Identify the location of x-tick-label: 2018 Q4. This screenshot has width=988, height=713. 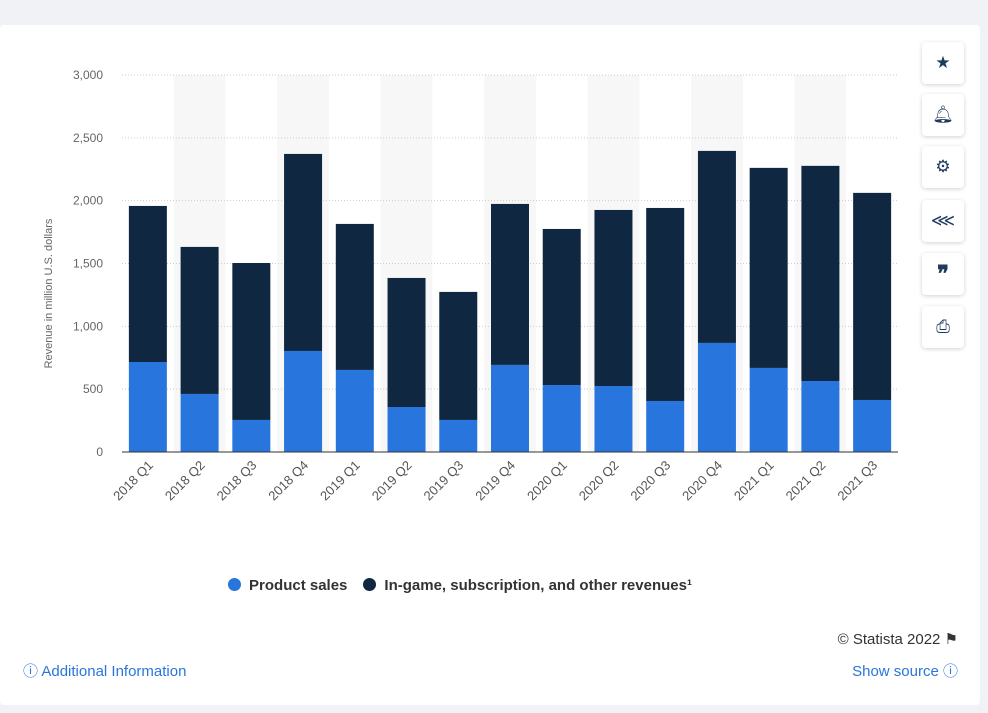
(288, 481).